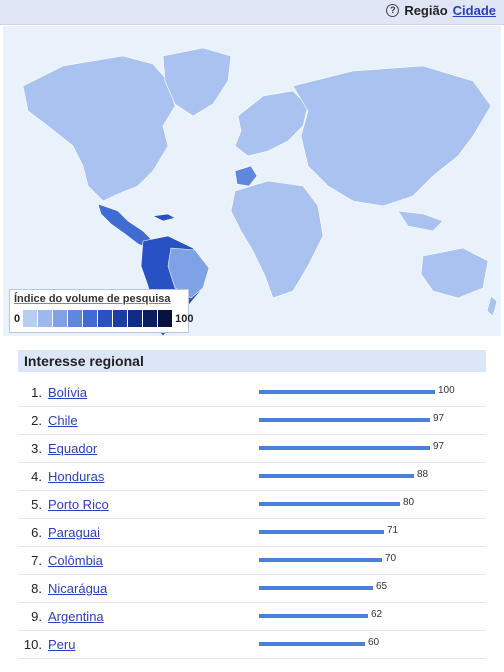 This screenshot has width=504, height=672. I want to click on australia-shape, so click(454, 273).